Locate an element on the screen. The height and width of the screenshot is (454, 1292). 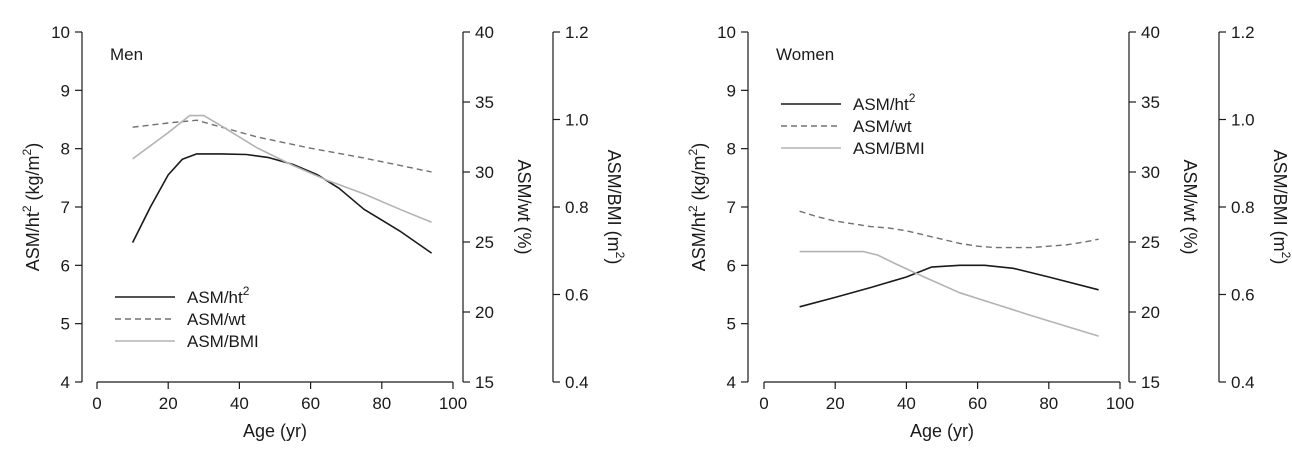
panel-label: Men is located at coordinates (126, 54).